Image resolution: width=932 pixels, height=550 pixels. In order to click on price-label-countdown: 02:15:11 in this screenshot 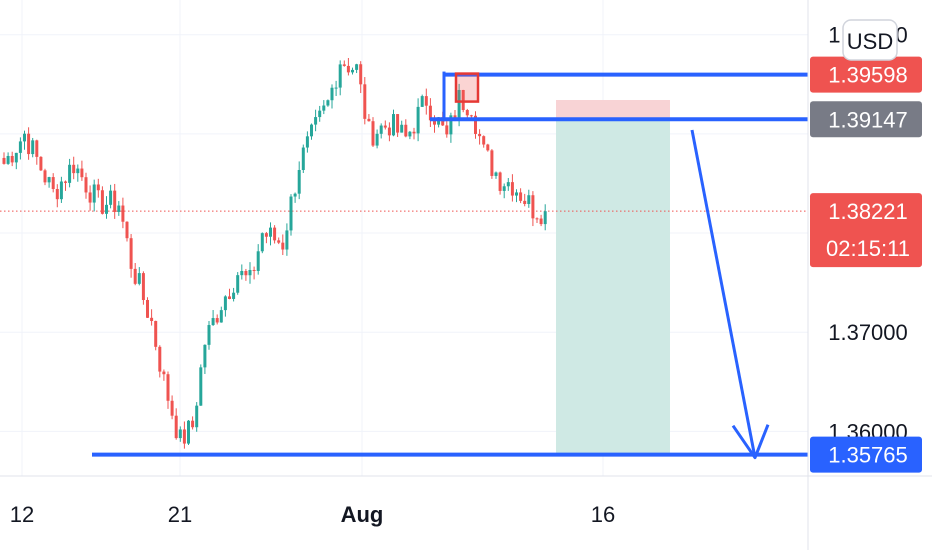, I will do `click(868, 248)`.